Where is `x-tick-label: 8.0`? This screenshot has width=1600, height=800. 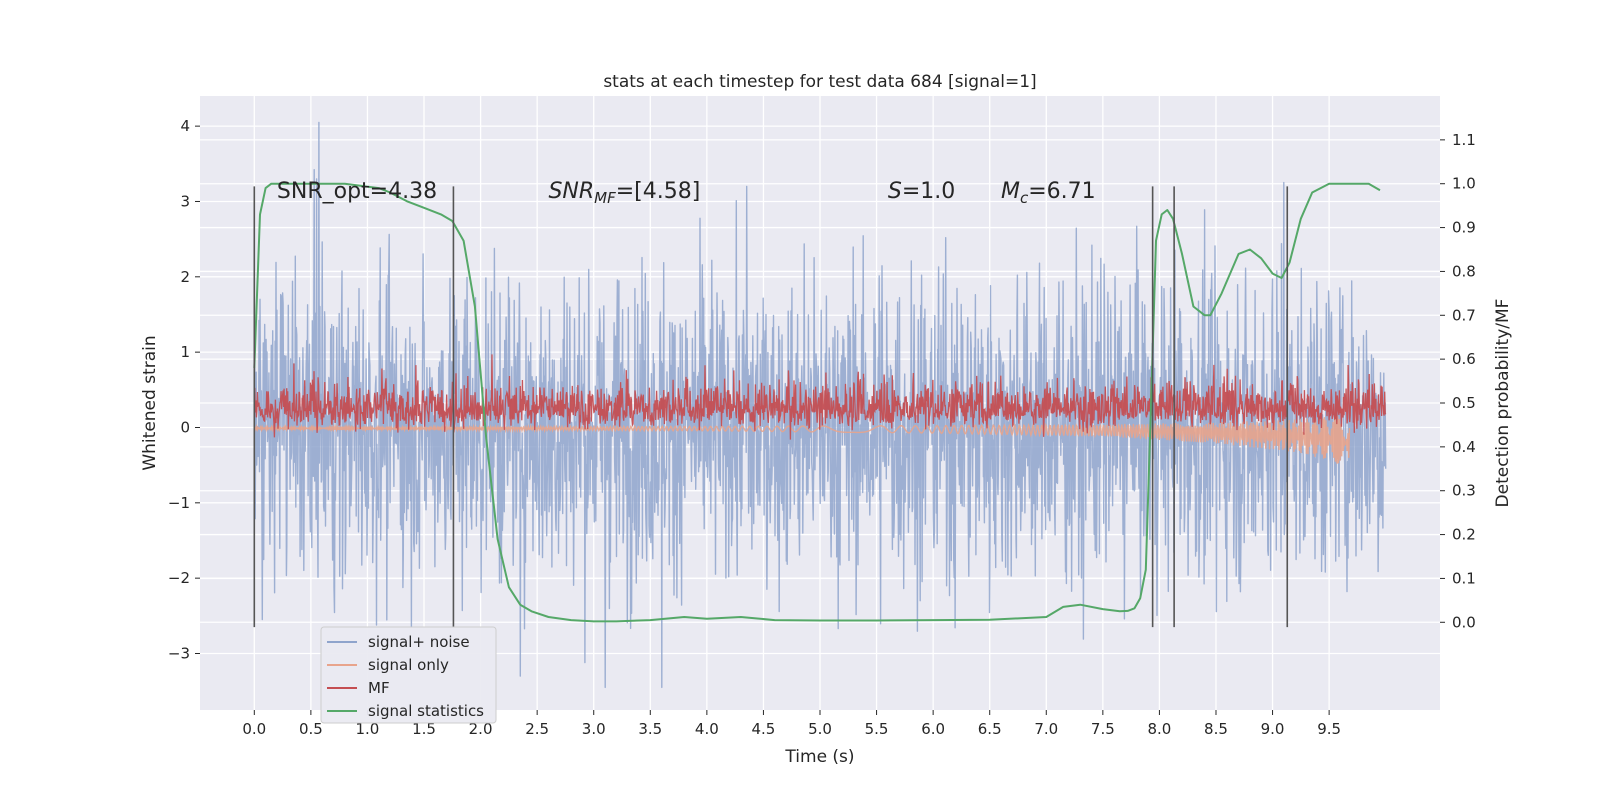 x-tick-label: 8.0 is located at coordinates (1159, 729).